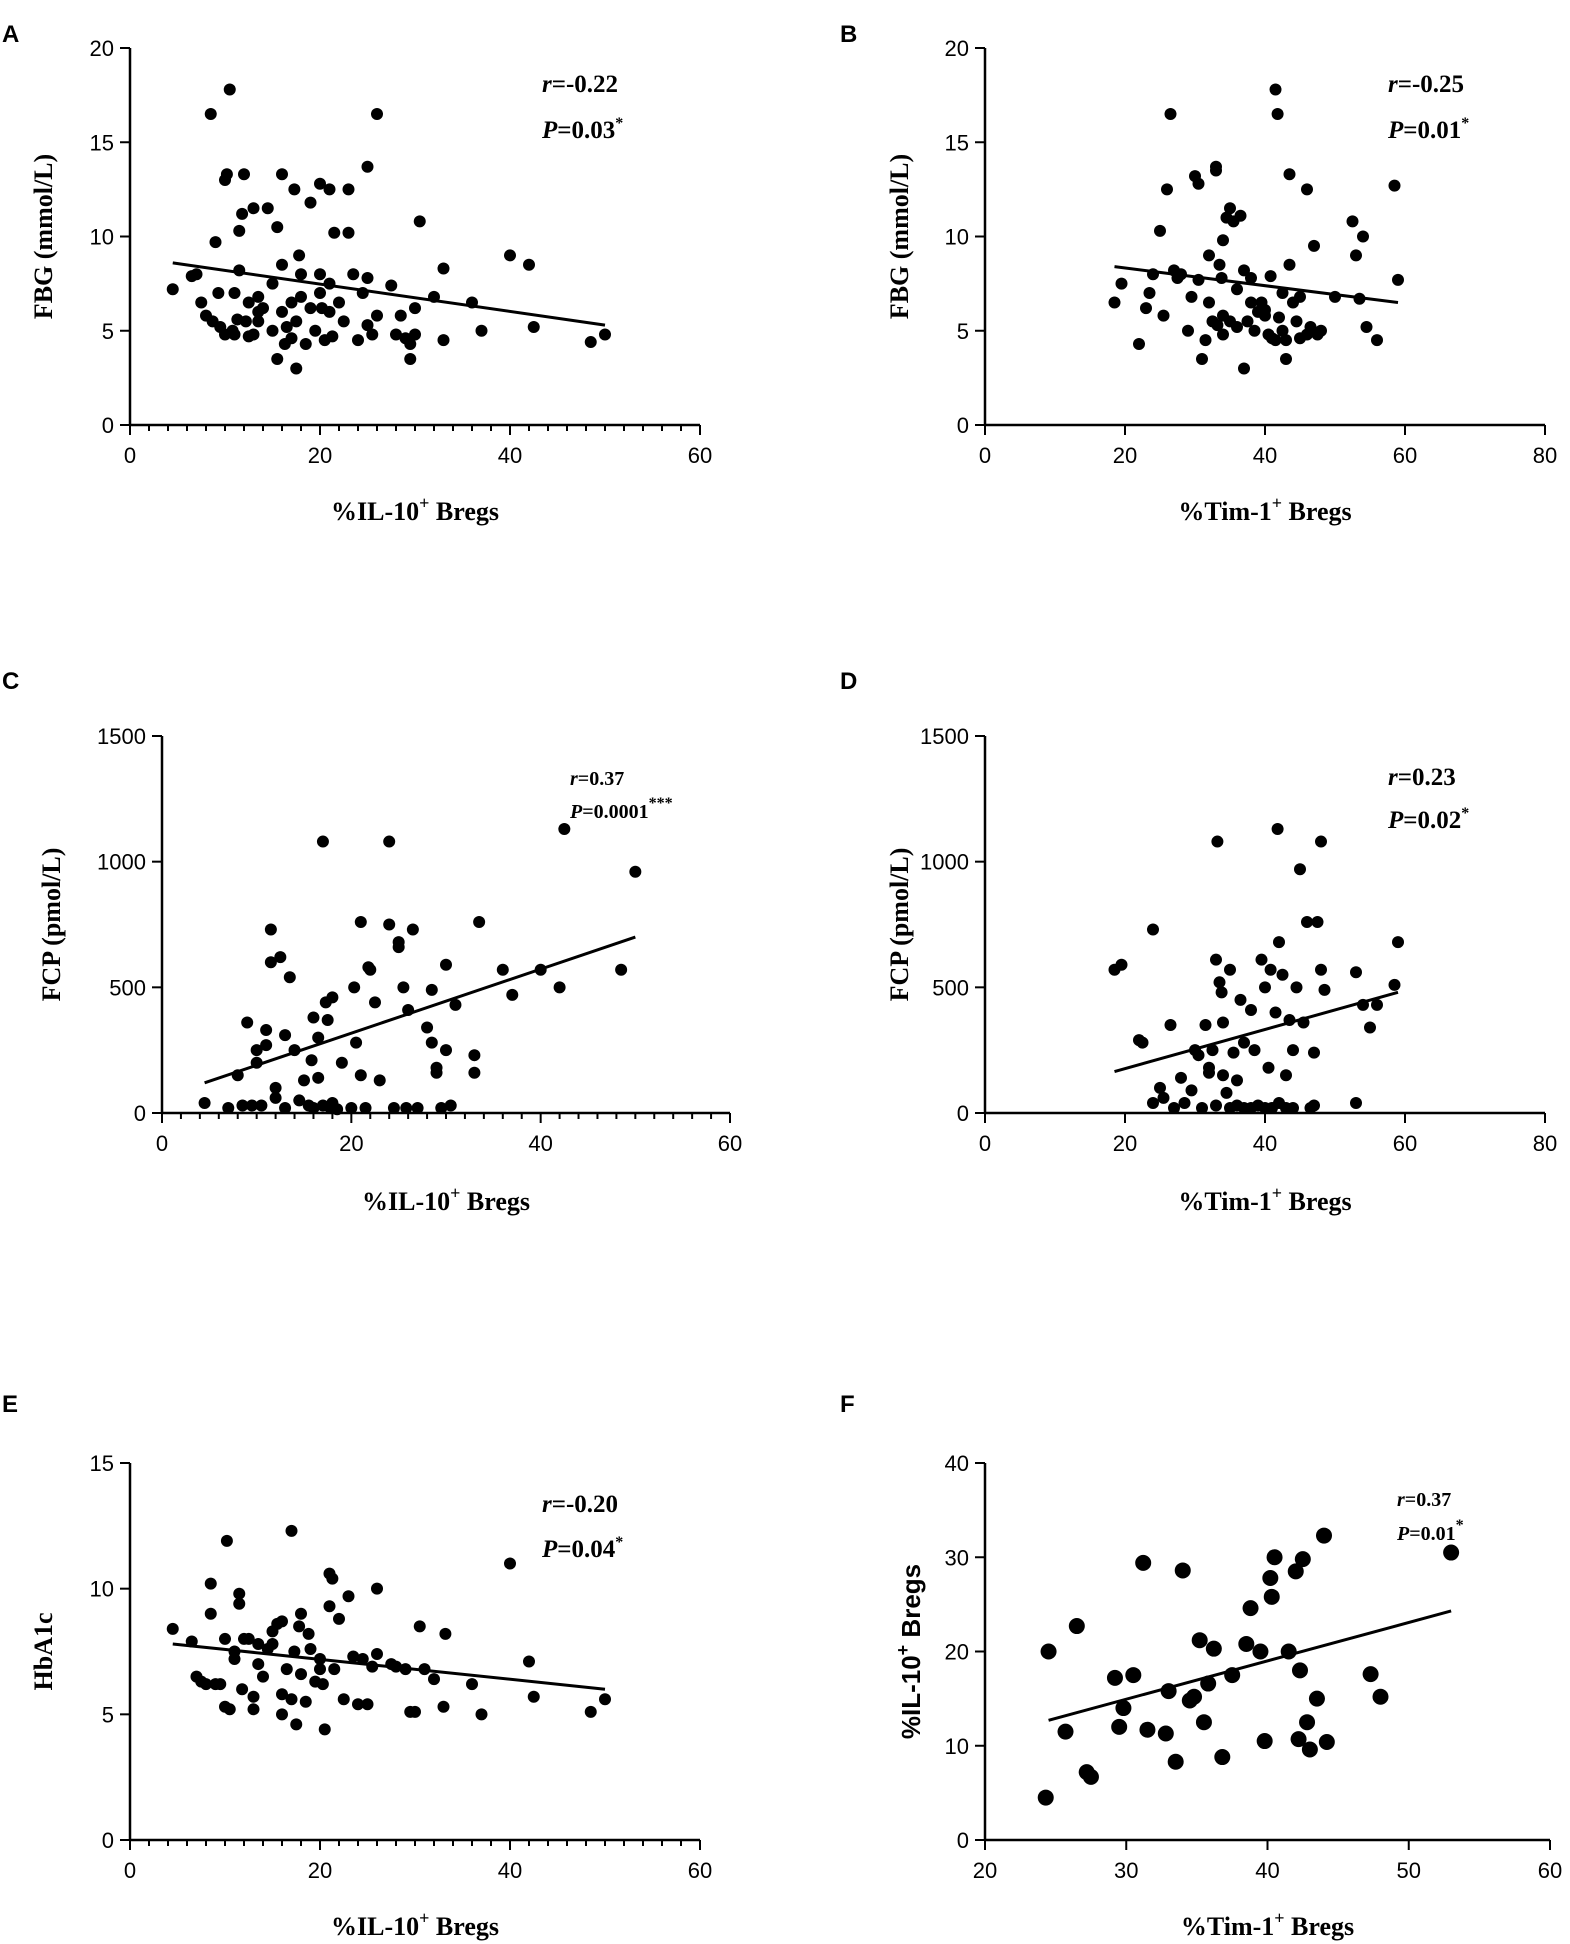  What do you see at coordinates (848, 34) in the screenshot?
I see `panel-letter: B` at bounding box center [848, 34].